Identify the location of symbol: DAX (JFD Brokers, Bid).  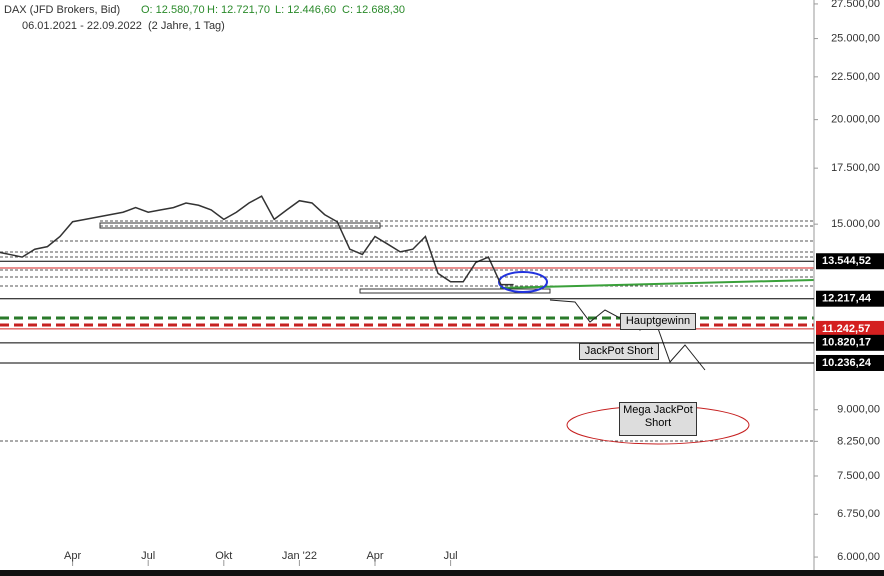
(62, 10).